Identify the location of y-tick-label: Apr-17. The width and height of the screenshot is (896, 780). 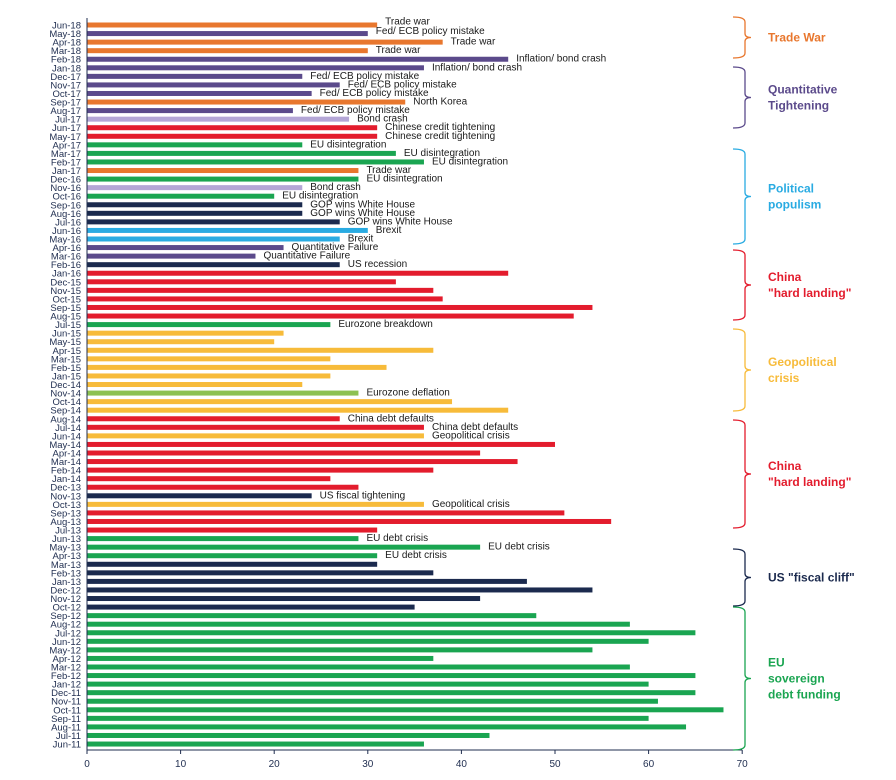
(66, 145).